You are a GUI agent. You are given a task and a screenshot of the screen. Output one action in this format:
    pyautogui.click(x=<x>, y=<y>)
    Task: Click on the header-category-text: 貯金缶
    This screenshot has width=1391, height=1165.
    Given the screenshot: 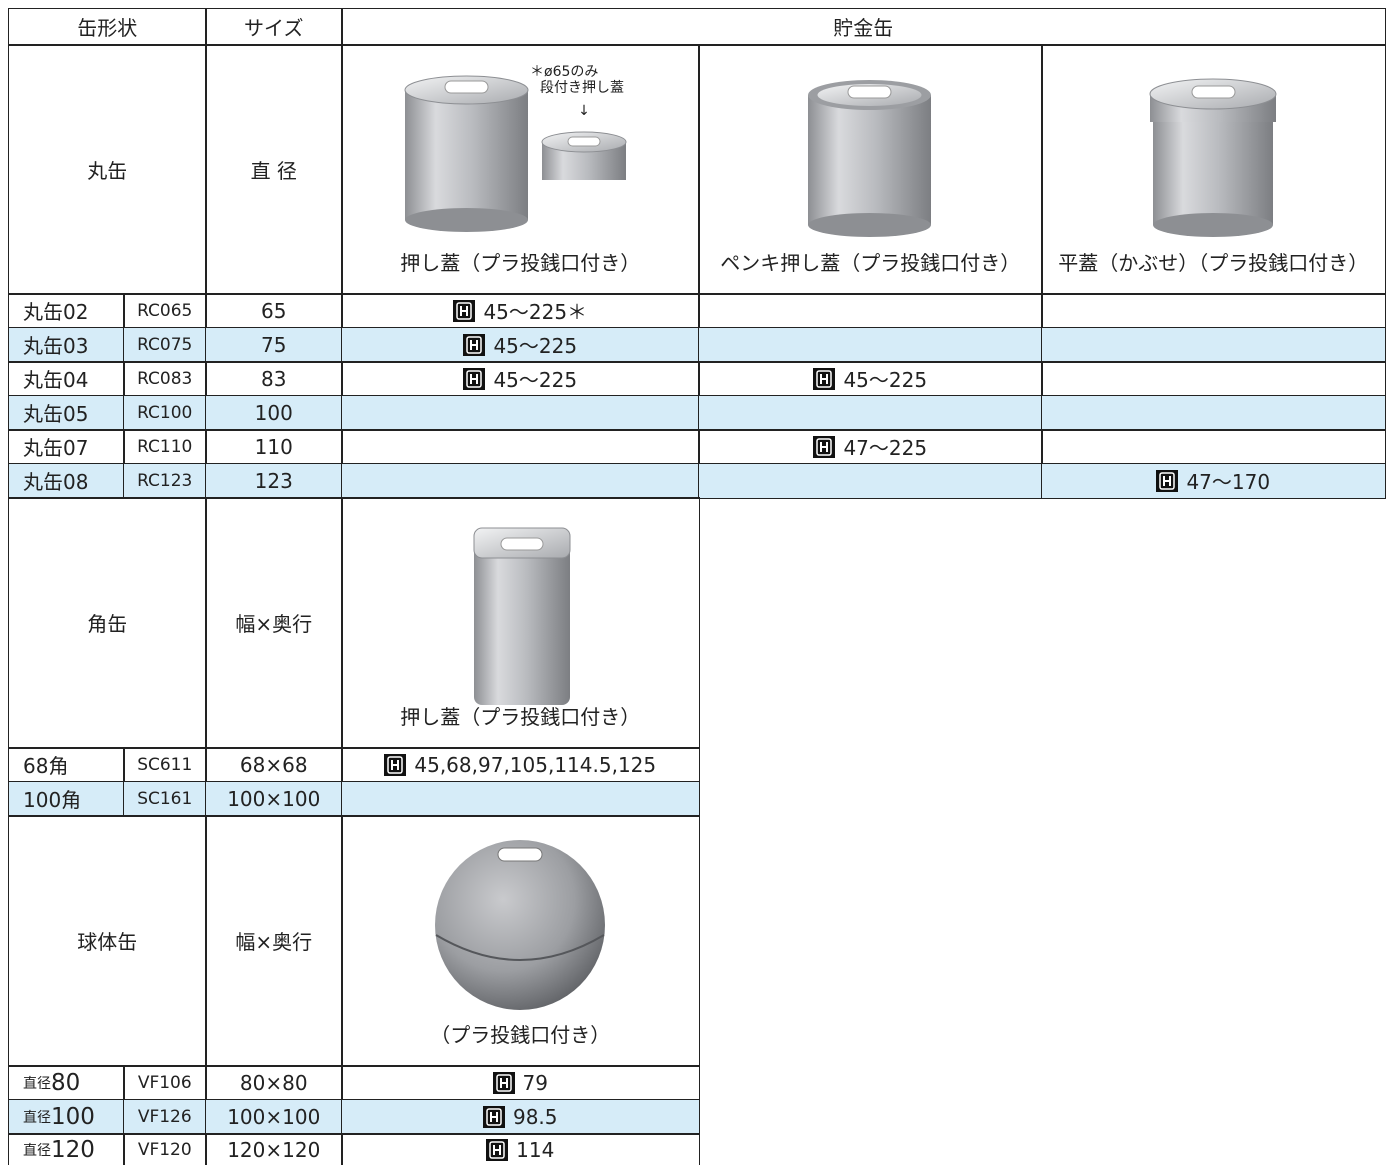 What is the action you would take?
    pyautogui.click(x=863, y=28)
    